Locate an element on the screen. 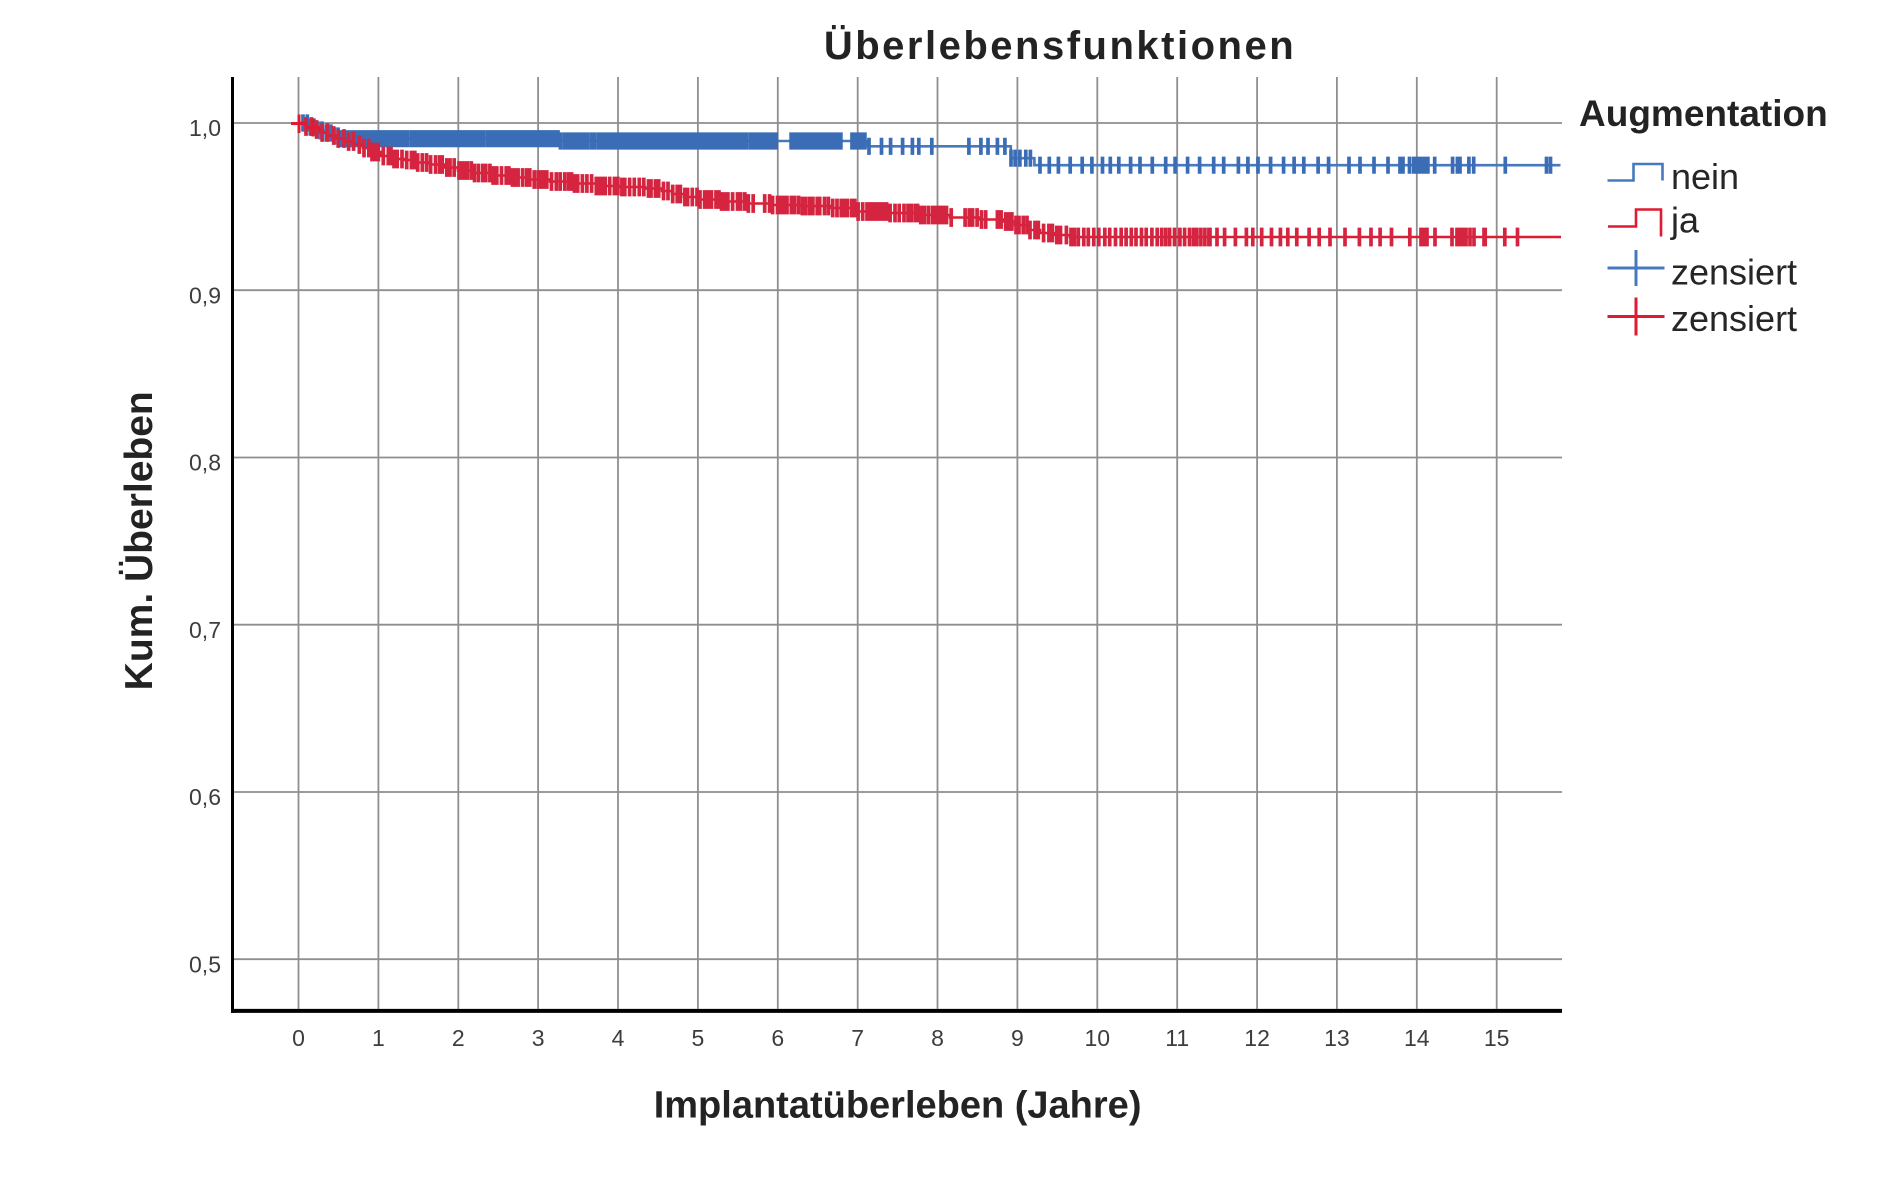 This screenshot has width=1900, height=1180. svg-text: 13 is located at coordinates (1337, 1038).